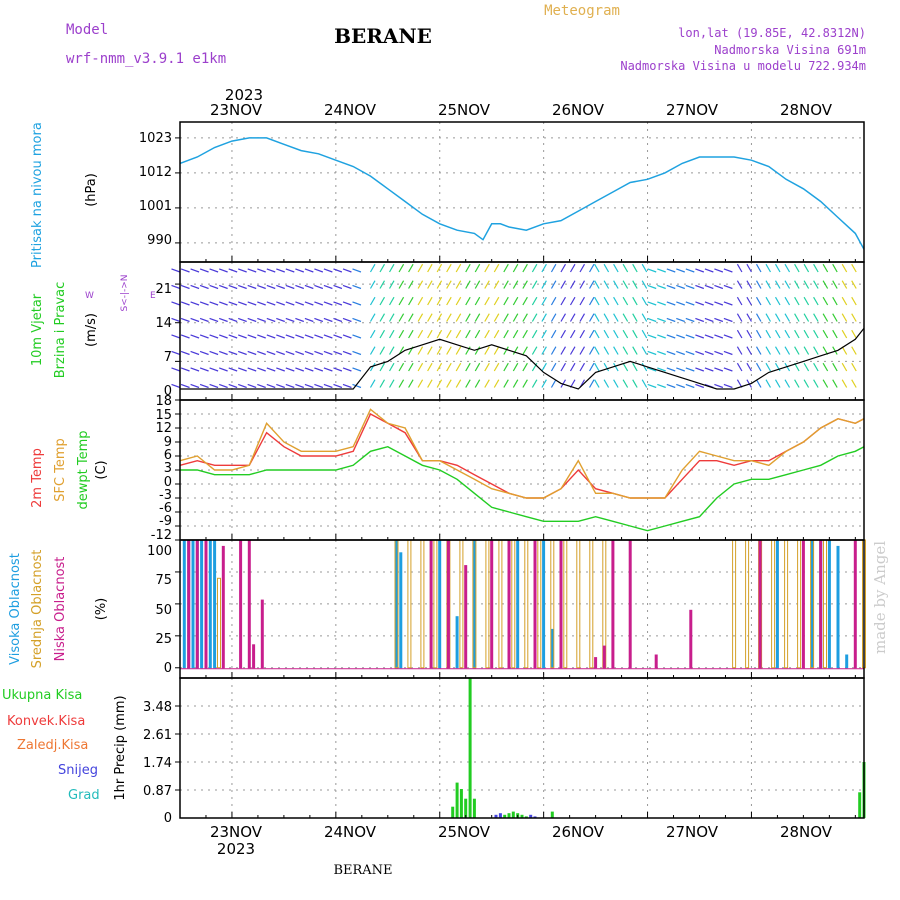 The width and height of the screenshot is (900, 900). Describe the element at coordinates (168, 818) in the screenshot. I see `precip-tick-label: 0` at that location.